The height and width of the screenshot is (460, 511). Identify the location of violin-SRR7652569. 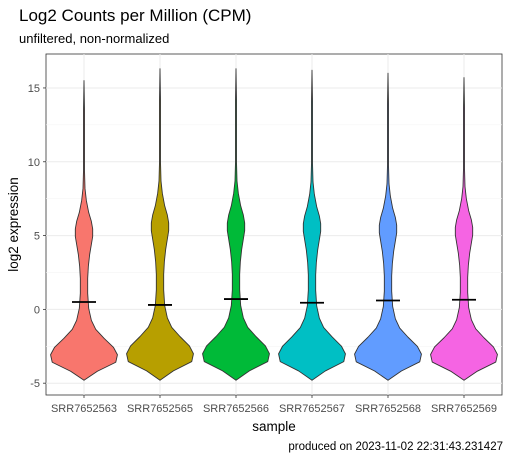
(464, 229).